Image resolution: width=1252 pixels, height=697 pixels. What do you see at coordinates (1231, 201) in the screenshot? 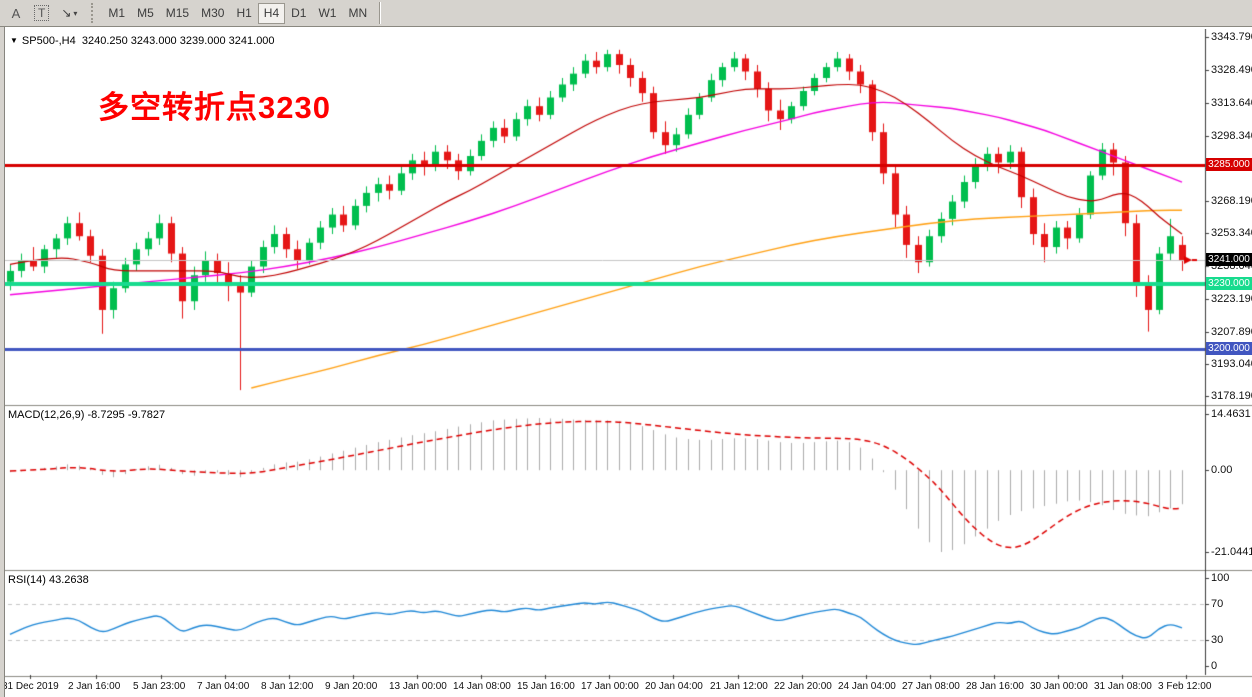
I see `price-tick-label: 3268.190` at bounding box center [1231, 201].